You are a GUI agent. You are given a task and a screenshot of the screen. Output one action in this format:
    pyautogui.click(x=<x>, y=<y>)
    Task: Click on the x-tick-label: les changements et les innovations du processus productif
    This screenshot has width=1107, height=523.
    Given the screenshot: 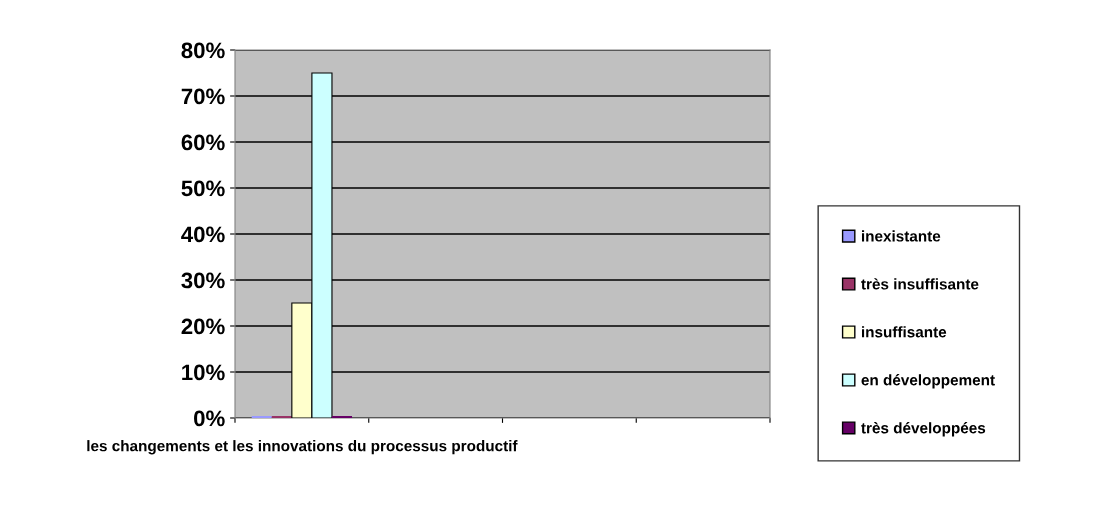 What is the action you would take?
    pyautogui.click(x=302, y=447)
    